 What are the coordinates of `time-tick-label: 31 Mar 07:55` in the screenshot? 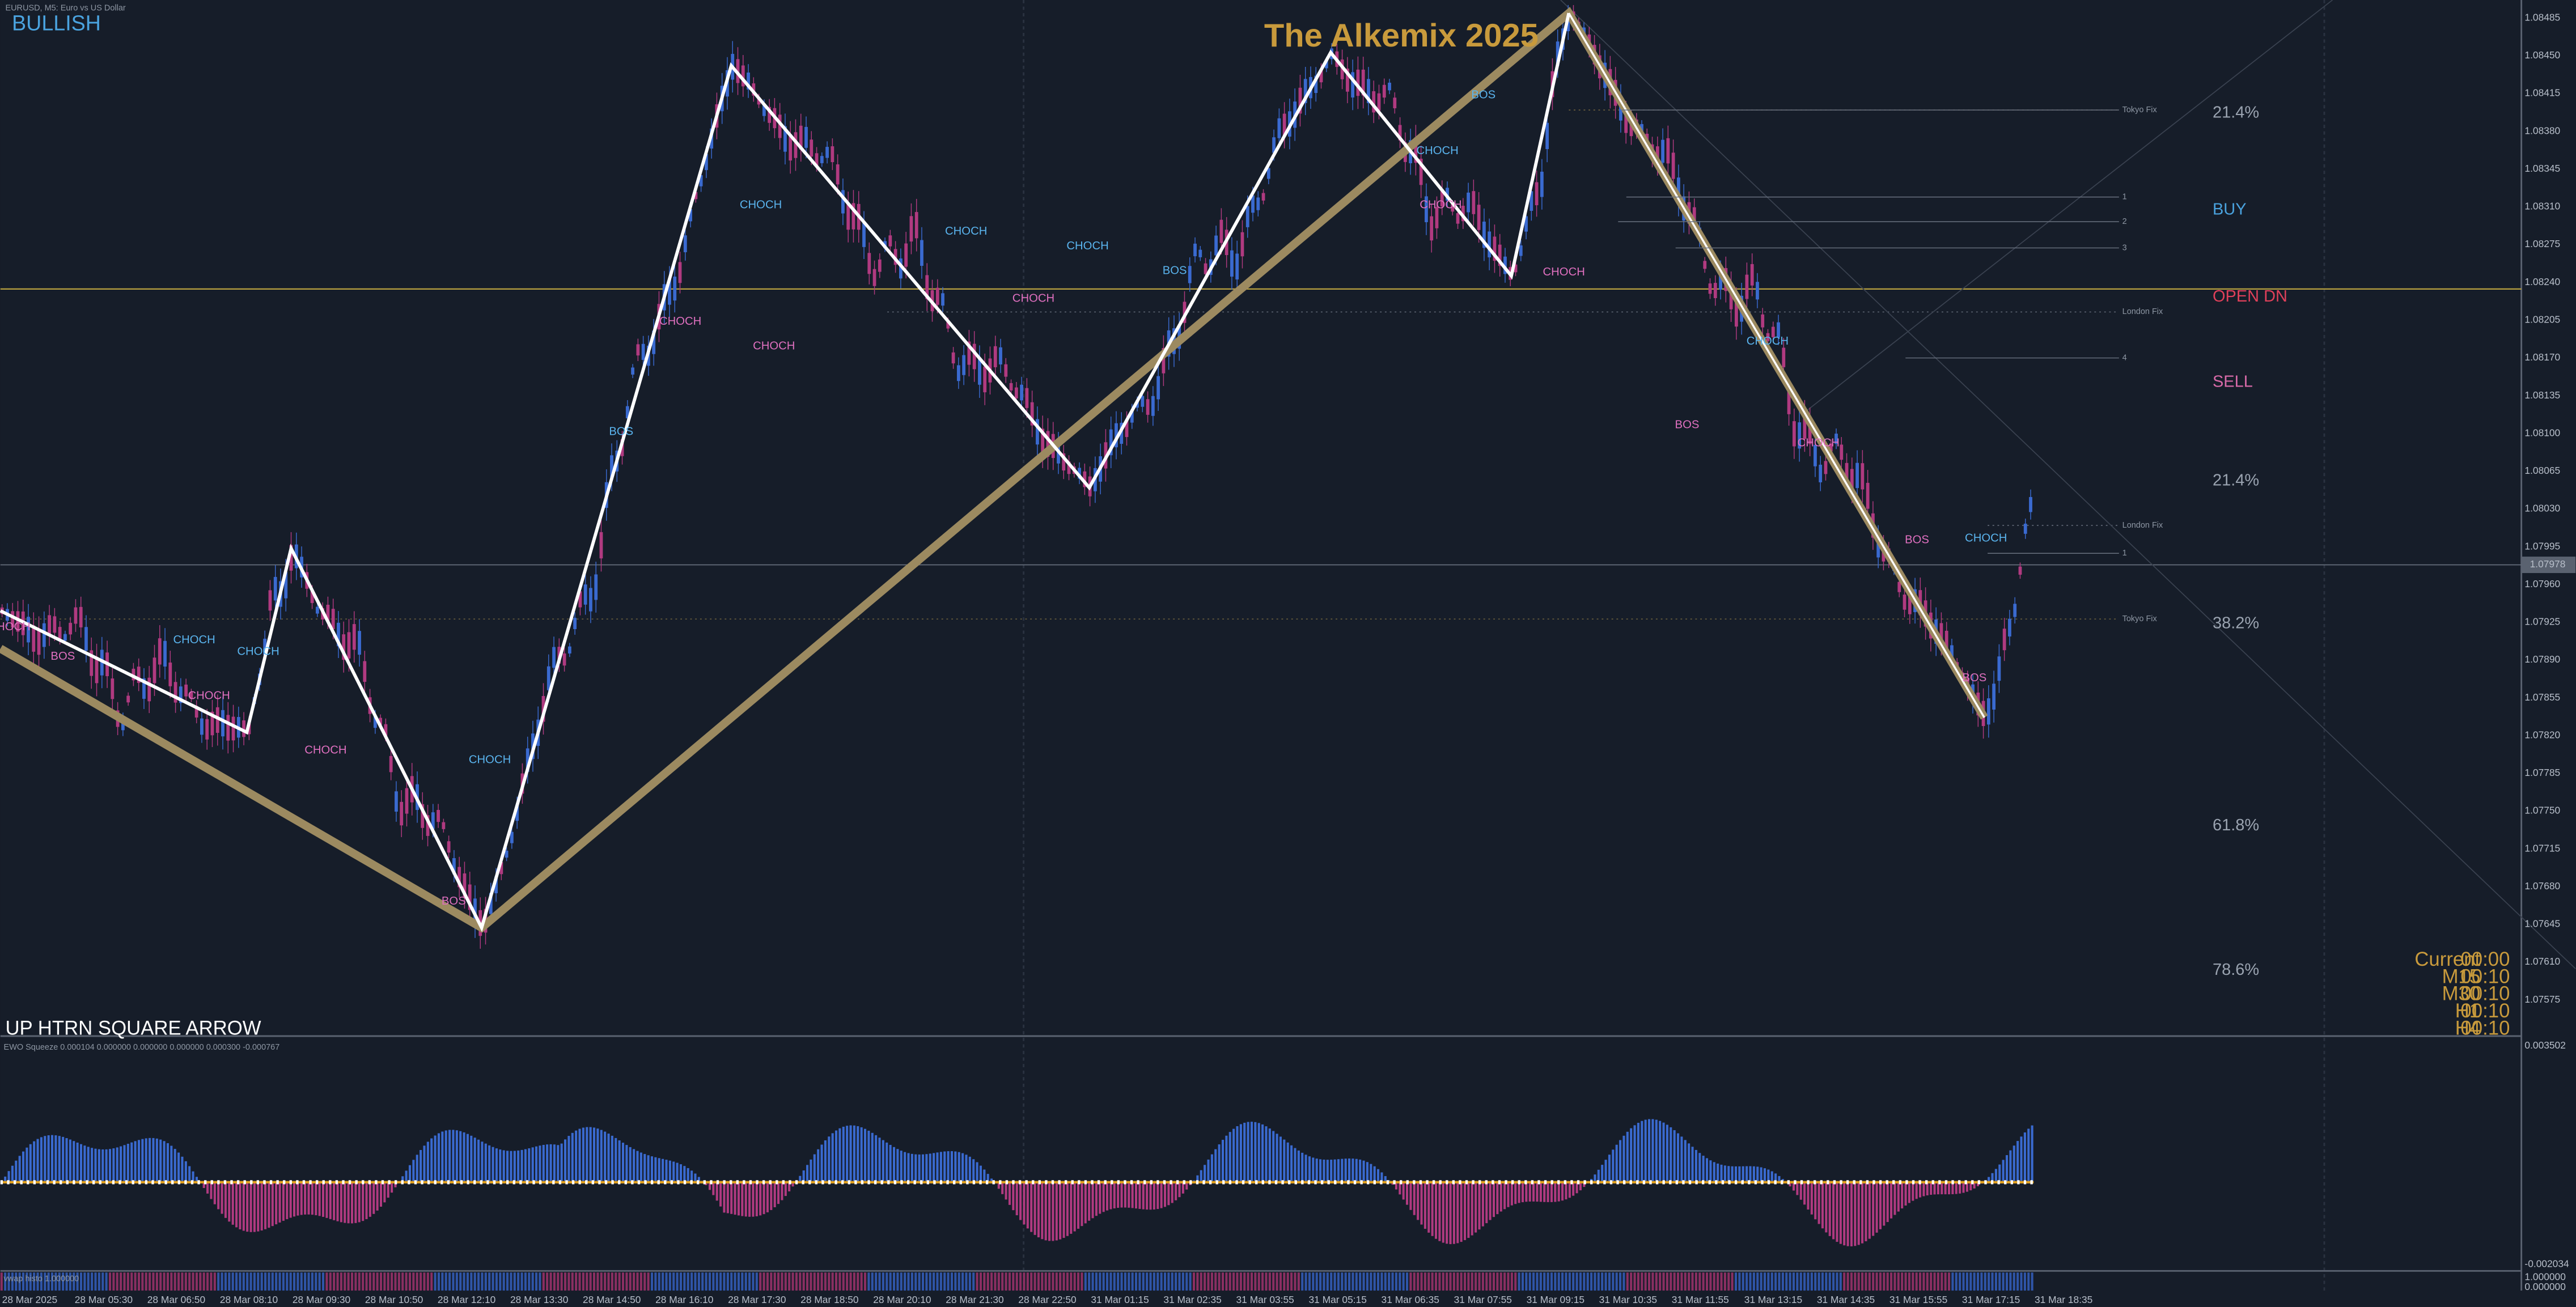 It's located at (1483, 1299).